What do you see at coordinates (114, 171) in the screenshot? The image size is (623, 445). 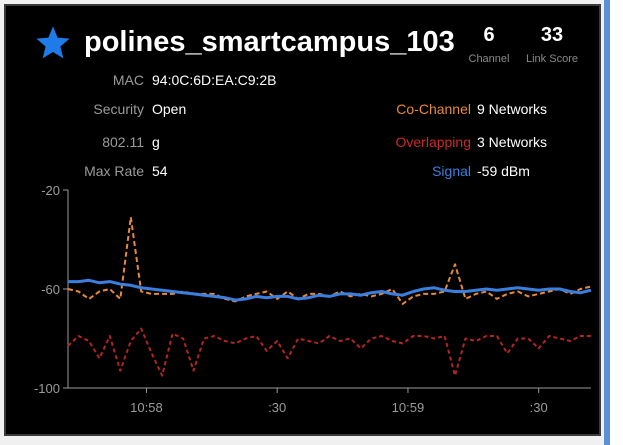 I see `max-rate-label: Max Rate` at bounding box center [114, 171].